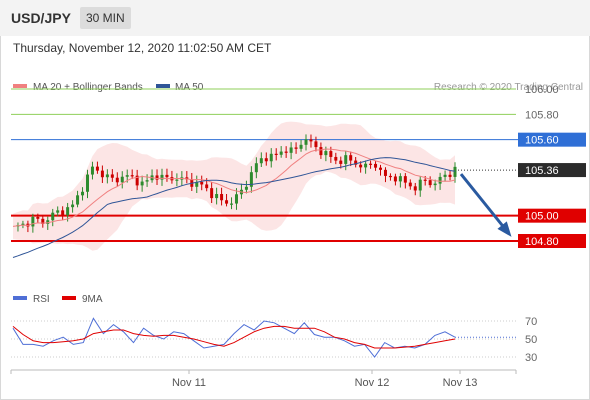 Image resolution: width=590 pixels, height=400 pixels. I want to click on rsi-tick-label-70: 70, so click(531, 322).